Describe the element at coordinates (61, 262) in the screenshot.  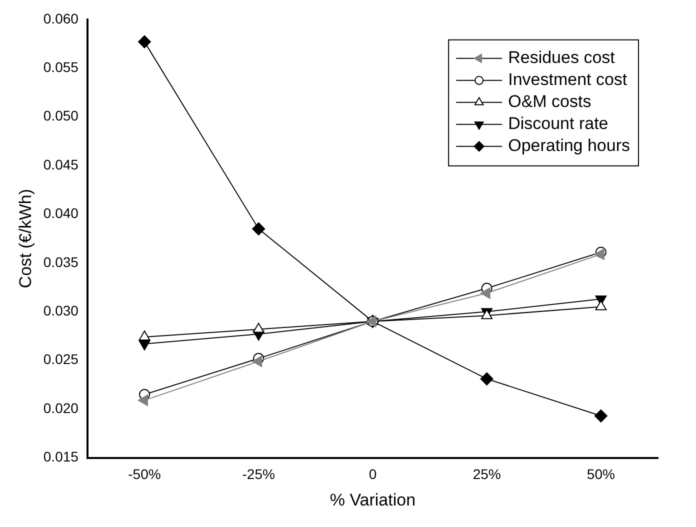
I see `y-tick-label: 0.035` at that location.